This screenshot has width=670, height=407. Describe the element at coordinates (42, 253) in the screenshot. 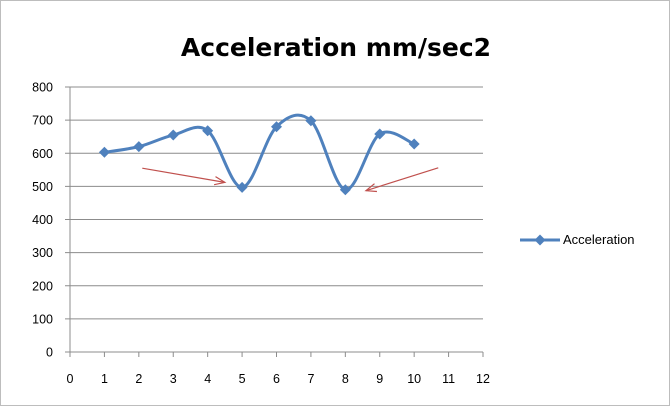

I see `y-tick-label-300: 300` at that location.